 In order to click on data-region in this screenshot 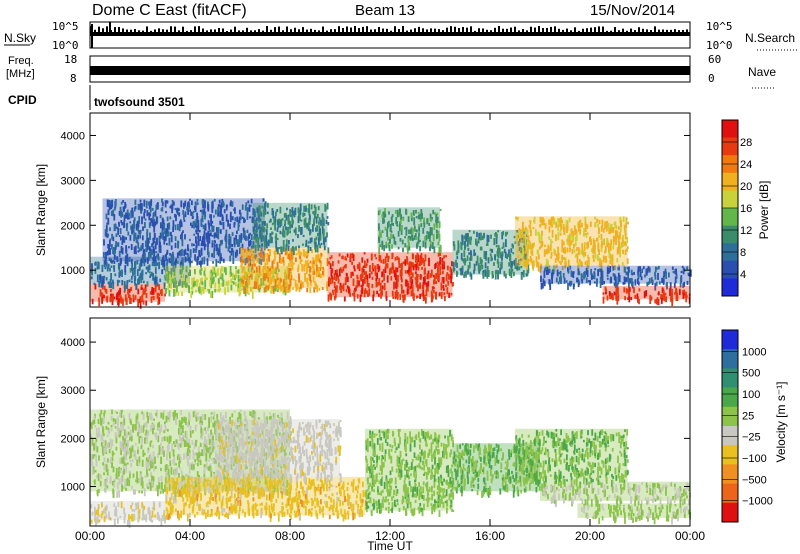, I will do `click(128, 514)`.